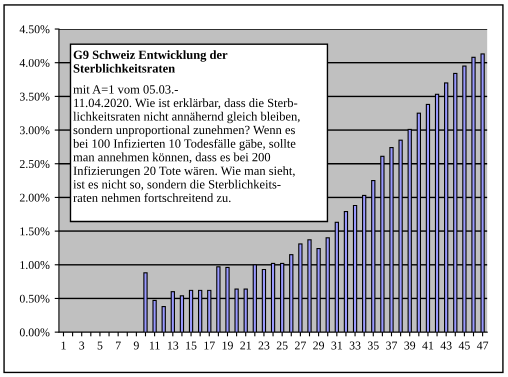 This screenshot has height=377, width=508. Describe the element at coordinates (428, 346) in the screenshot. I see `x-tick-label: 41` at that location.